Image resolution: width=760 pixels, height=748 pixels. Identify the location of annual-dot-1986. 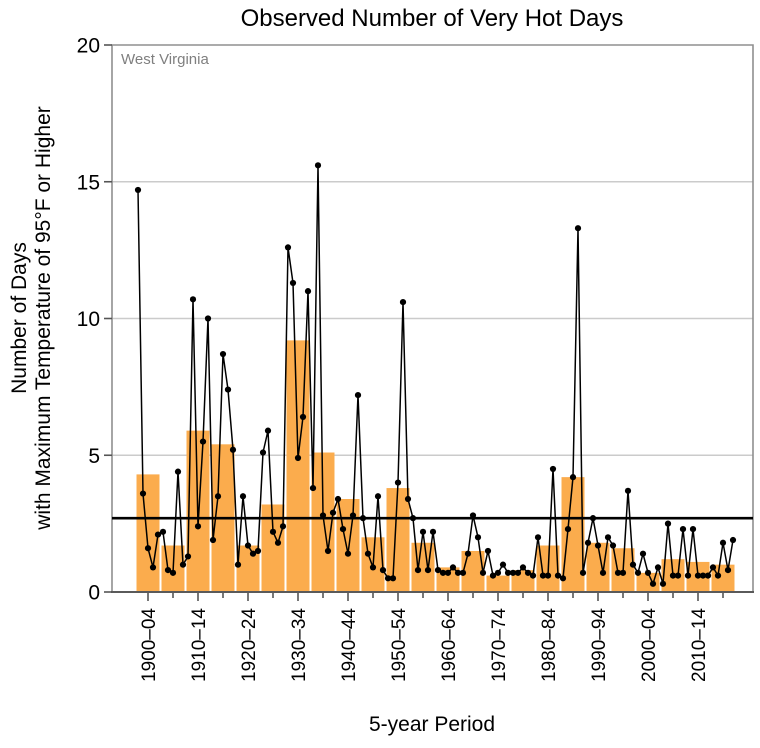
(568, 529).